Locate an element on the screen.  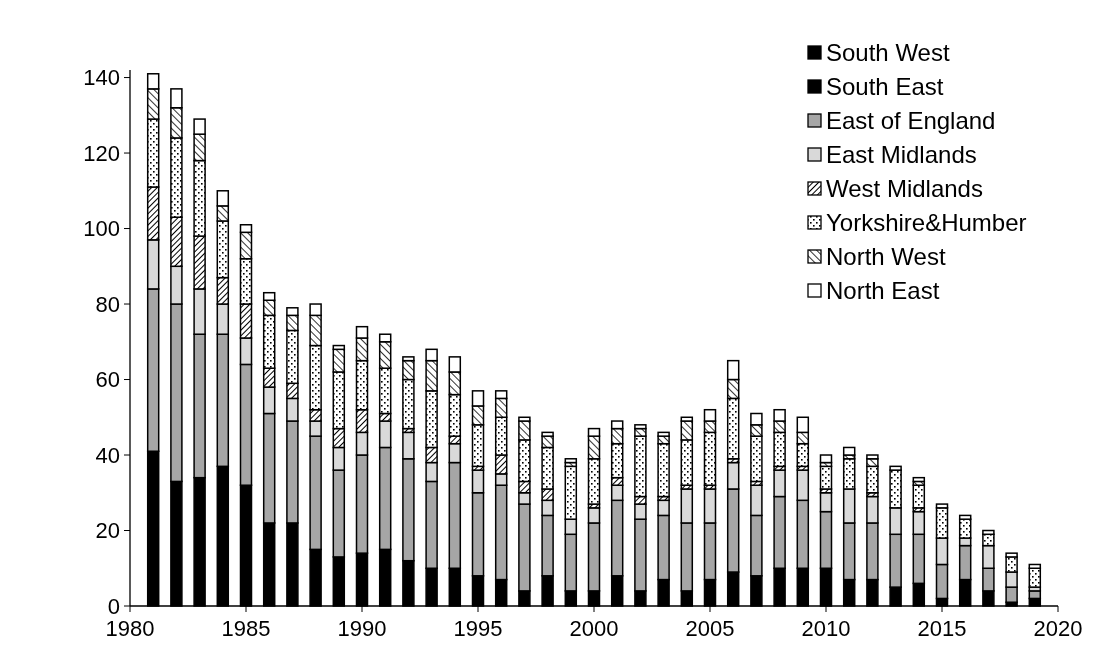
x-tick-label: 2015 is located at coordinates (942, 628).